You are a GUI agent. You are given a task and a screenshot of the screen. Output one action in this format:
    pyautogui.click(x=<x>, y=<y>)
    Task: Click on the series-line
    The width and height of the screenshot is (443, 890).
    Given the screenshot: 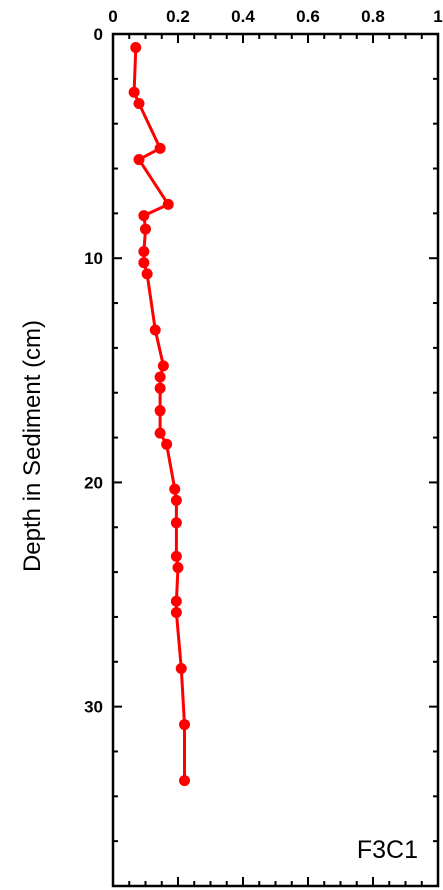 What is the action you would take?
    pyautogui.click(x=159, y=414)
    